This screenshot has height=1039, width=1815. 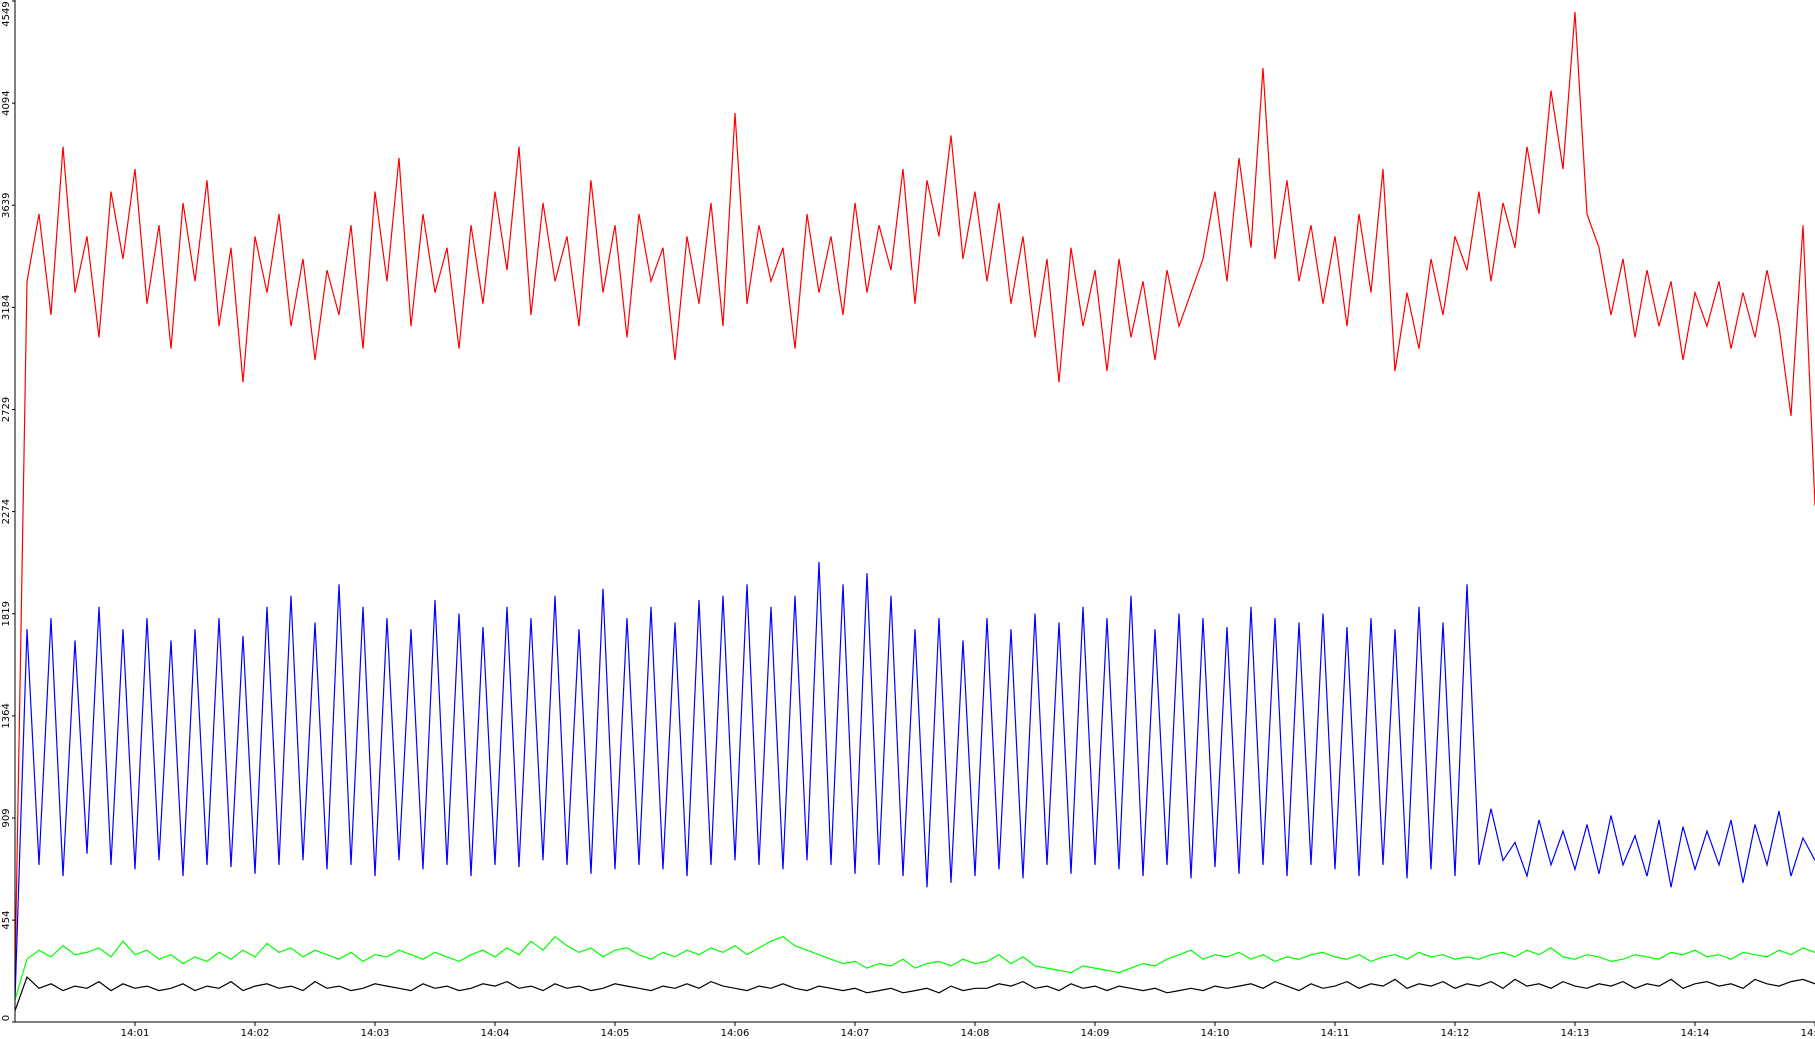 I want to click on x-tick-label: 14:01, so click(x=135, y=1033).